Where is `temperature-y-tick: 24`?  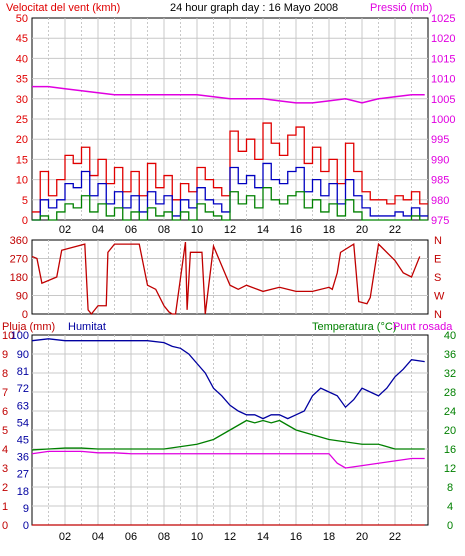 temperature-y-tick: 24 is located at coordinates (450, 412).